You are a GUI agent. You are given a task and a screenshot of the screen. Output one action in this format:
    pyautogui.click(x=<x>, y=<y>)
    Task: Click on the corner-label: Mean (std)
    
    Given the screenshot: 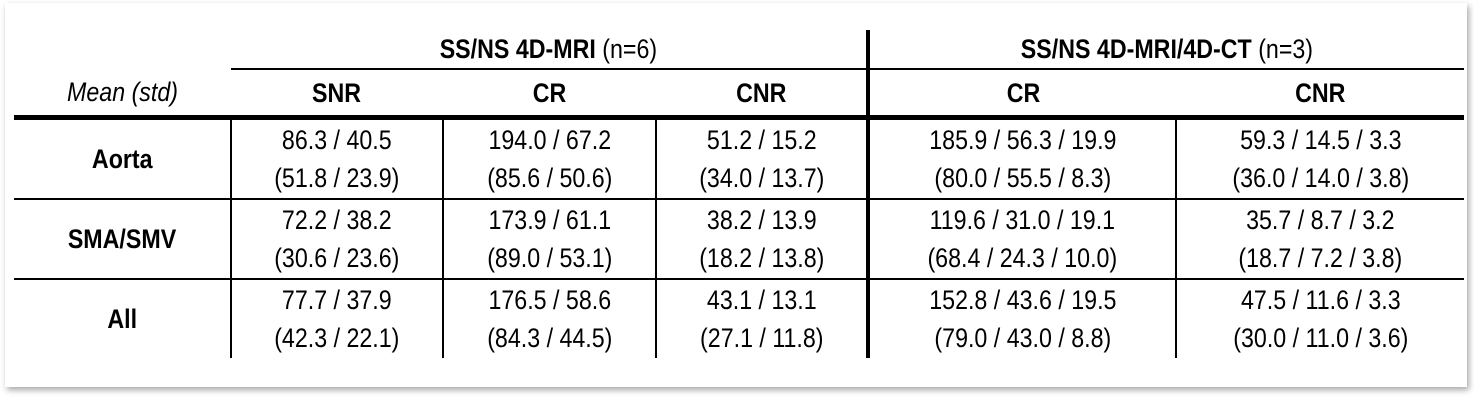 What is the action you would take?
    pyautogui.click(x=122, y=94)
    